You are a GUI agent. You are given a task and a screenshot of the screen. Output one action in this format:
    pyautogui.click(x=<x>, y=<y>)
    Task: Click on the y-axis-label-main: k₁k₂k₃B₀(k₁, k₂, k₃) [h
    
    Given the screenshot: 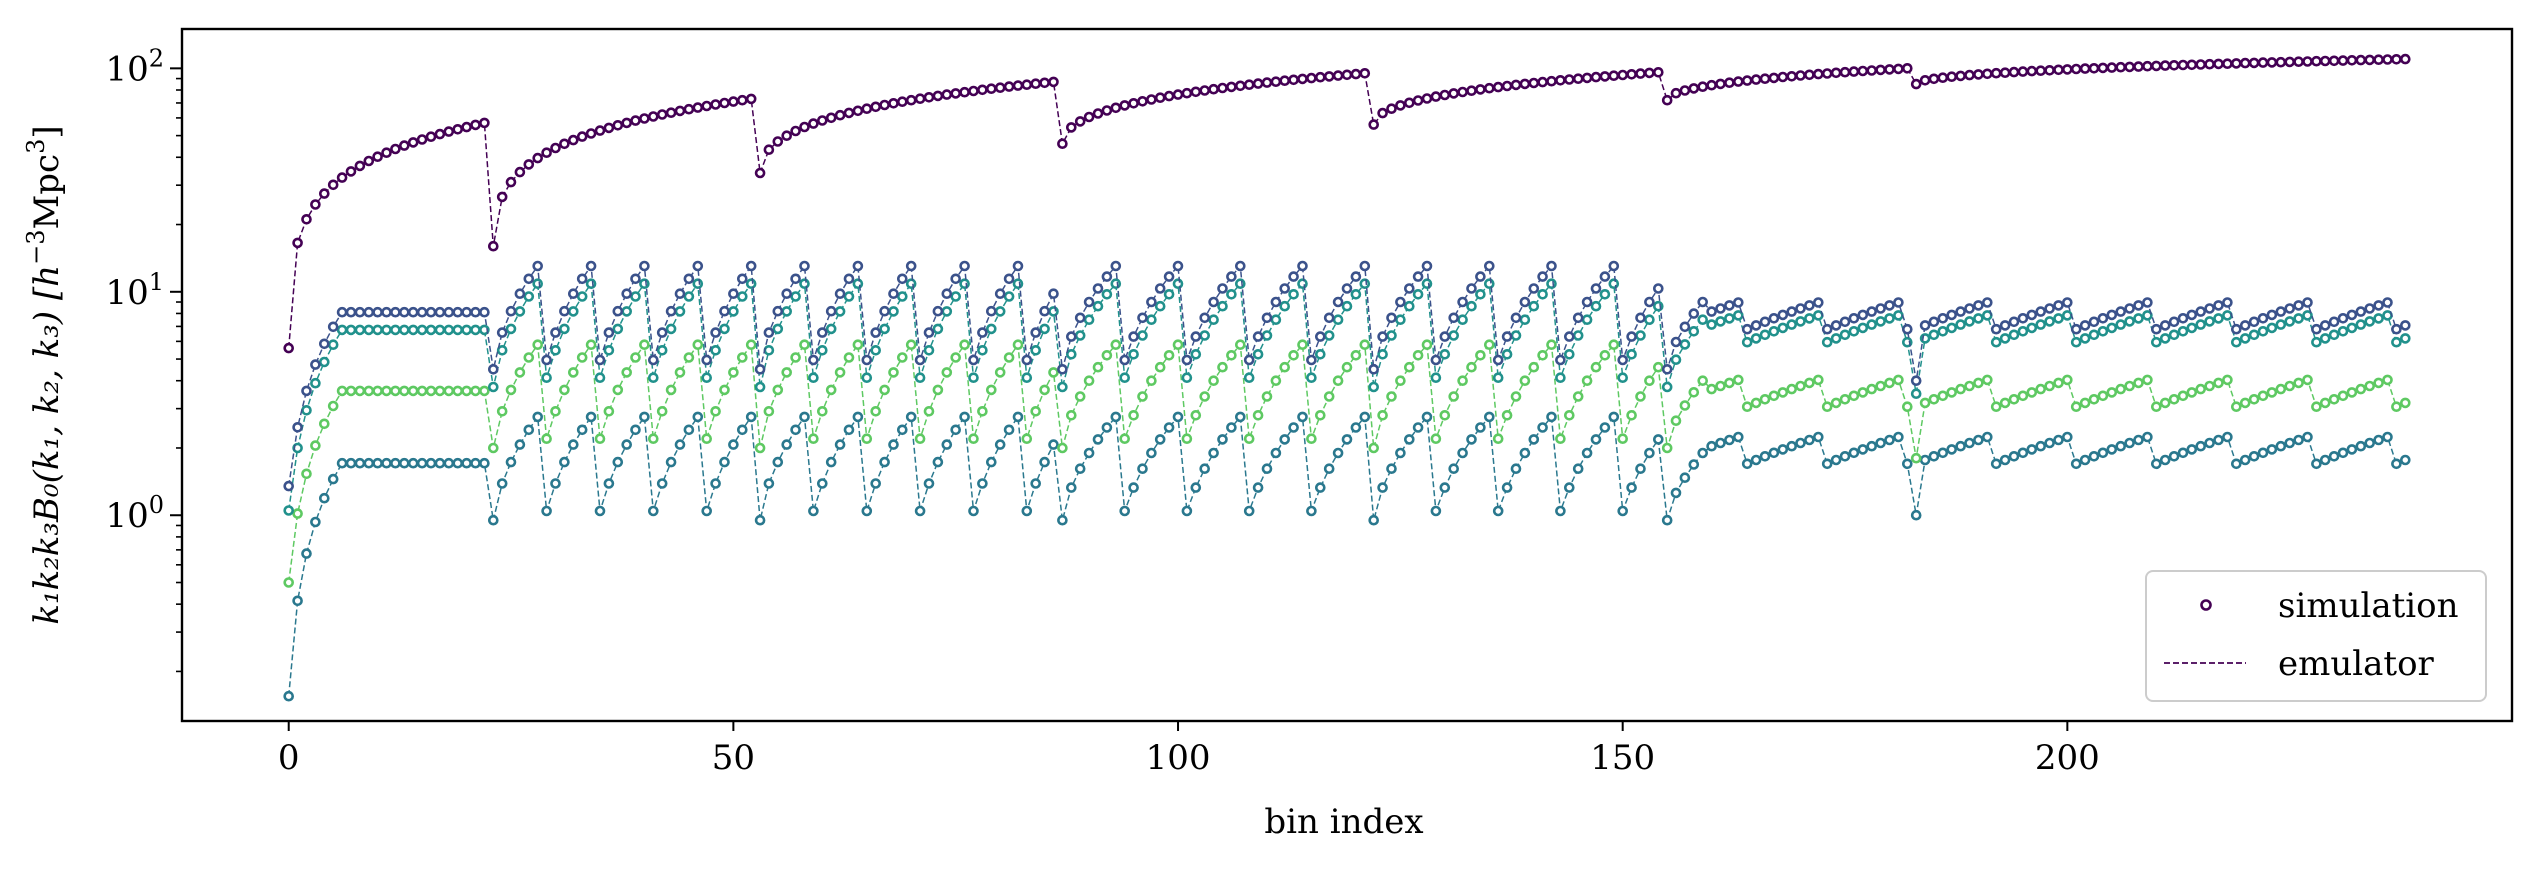 What is the action you would take?
    pyautogui.click(x=47, y=445)
    